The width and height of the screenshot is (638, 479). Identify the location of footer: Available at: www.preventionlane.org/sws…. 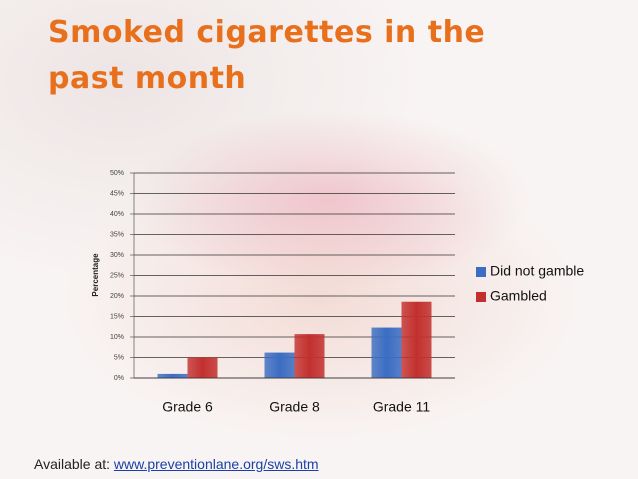
(176, 464).